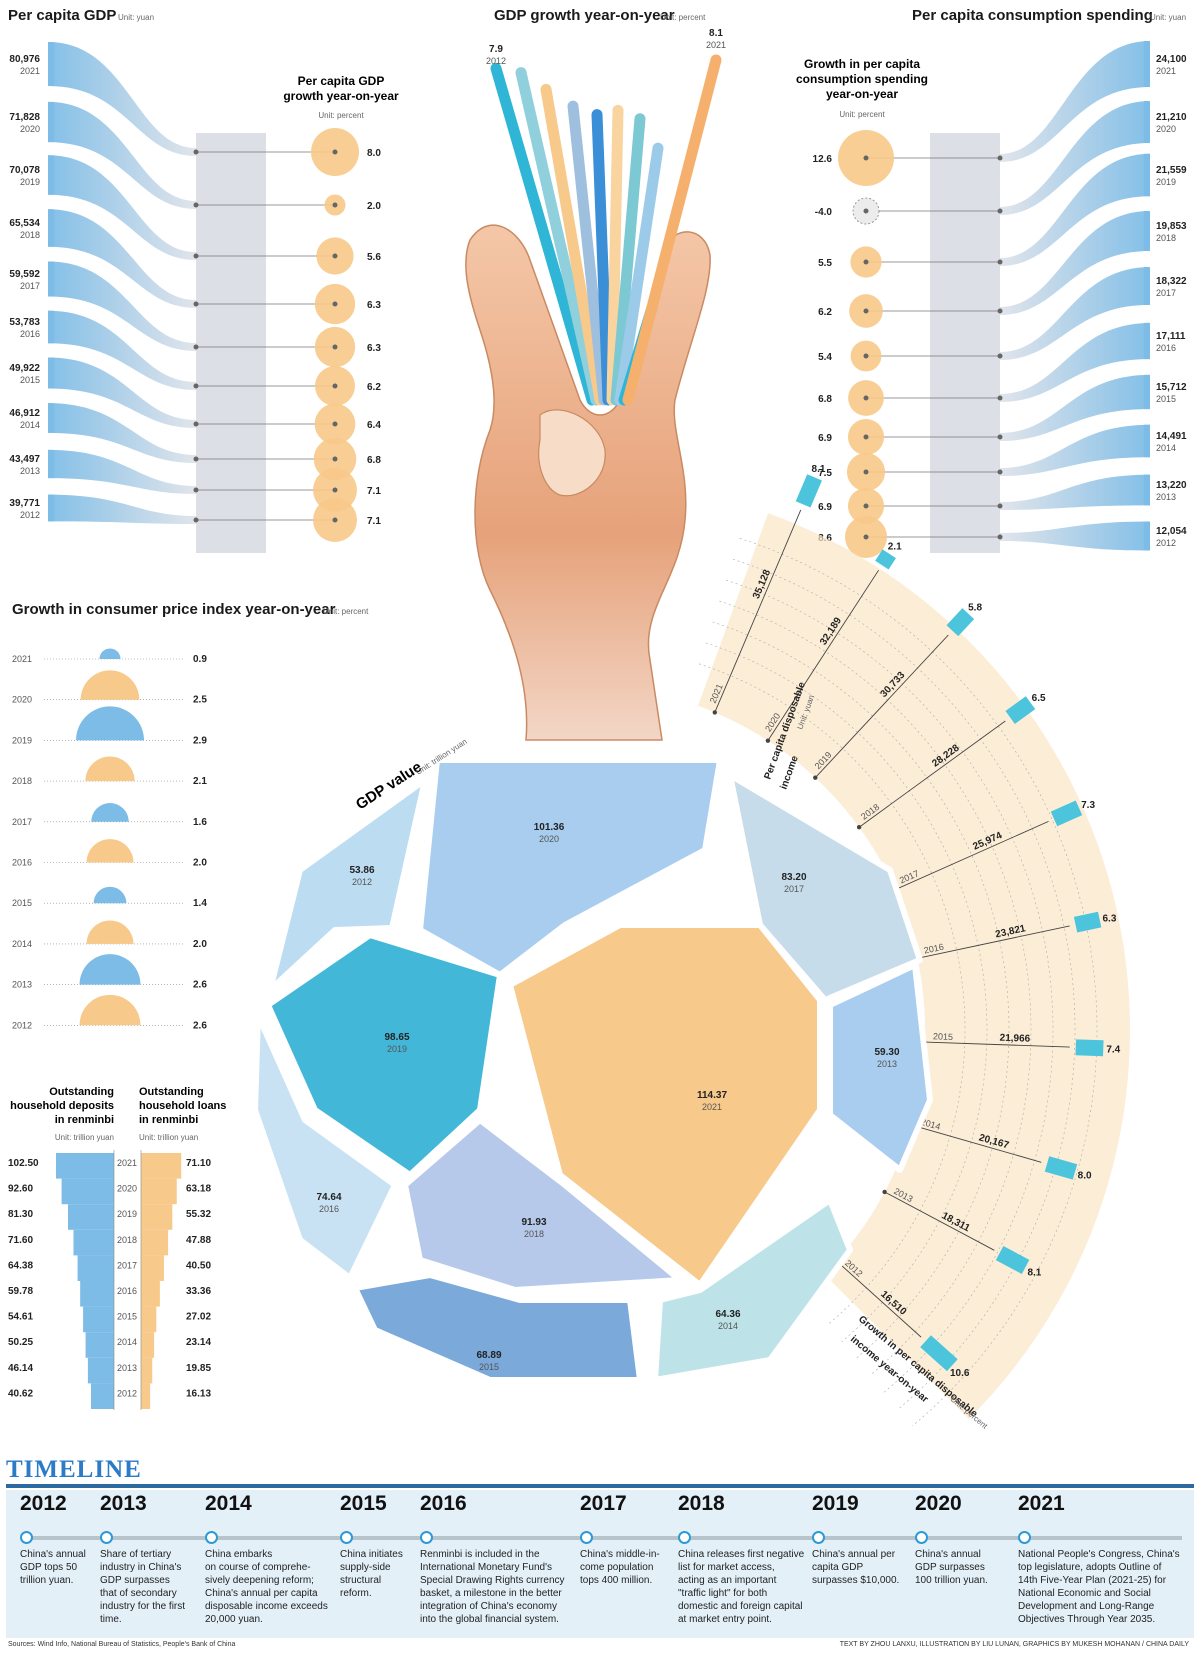 This screenshot has height=1654, width=1199. I want to click on timeline-text-line: China's annual per, so click(854, 1554).